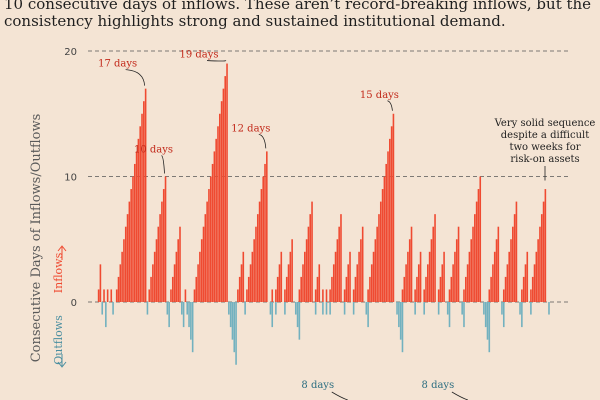 The height and width of the screenshot is (400, 600). What do you see at coordinates (36, 238) in the screenshot?
I see `y-axis-title: Consecutive Days of Inflows/Outflows` at bounding box center [36, 238].